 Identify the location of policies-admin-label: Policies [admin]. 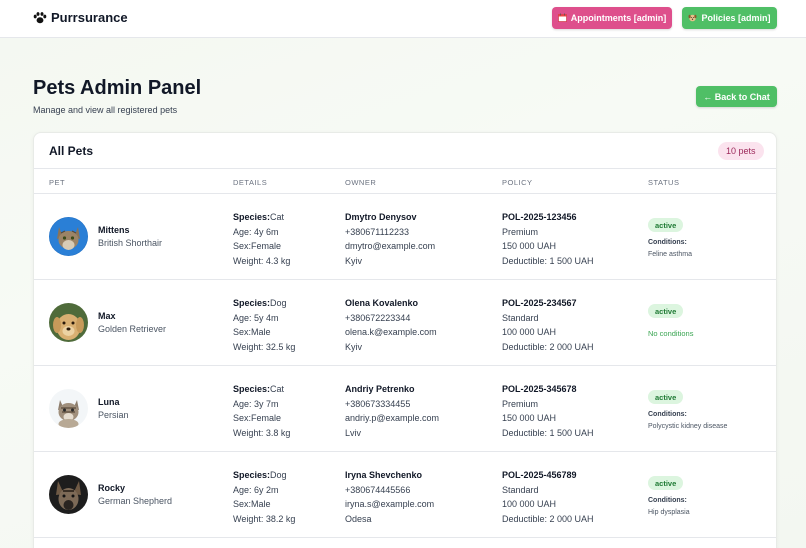
(736, 18).